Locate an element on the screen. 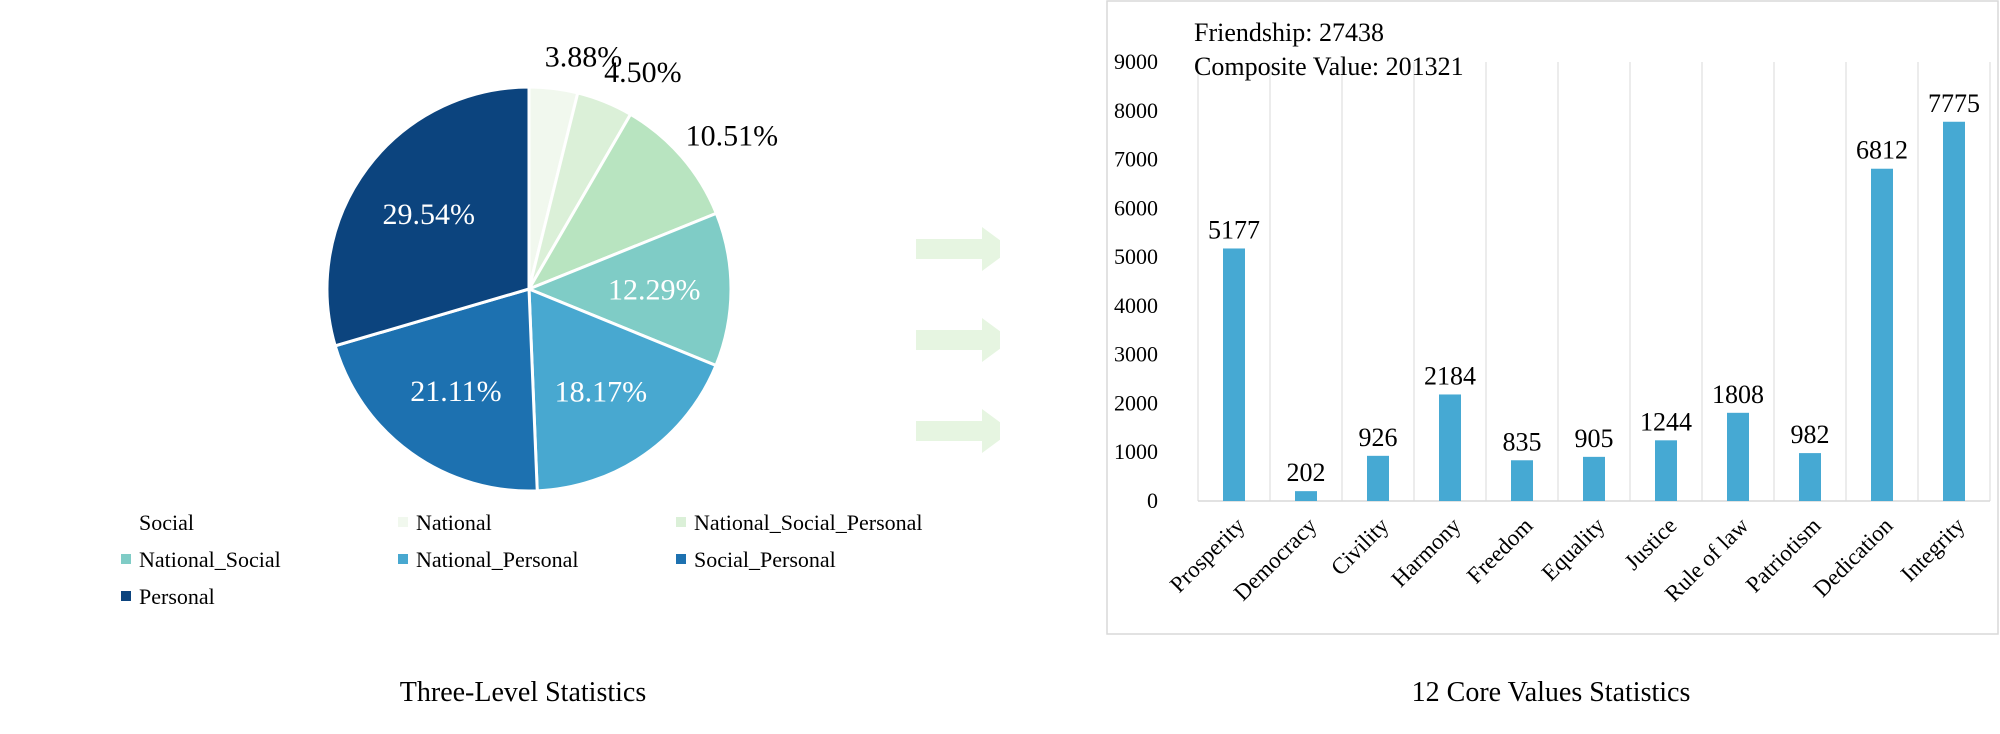 This screenshot has height=734, width=2000. y-tick-label: 0 is located at coordinates (1152, 500).